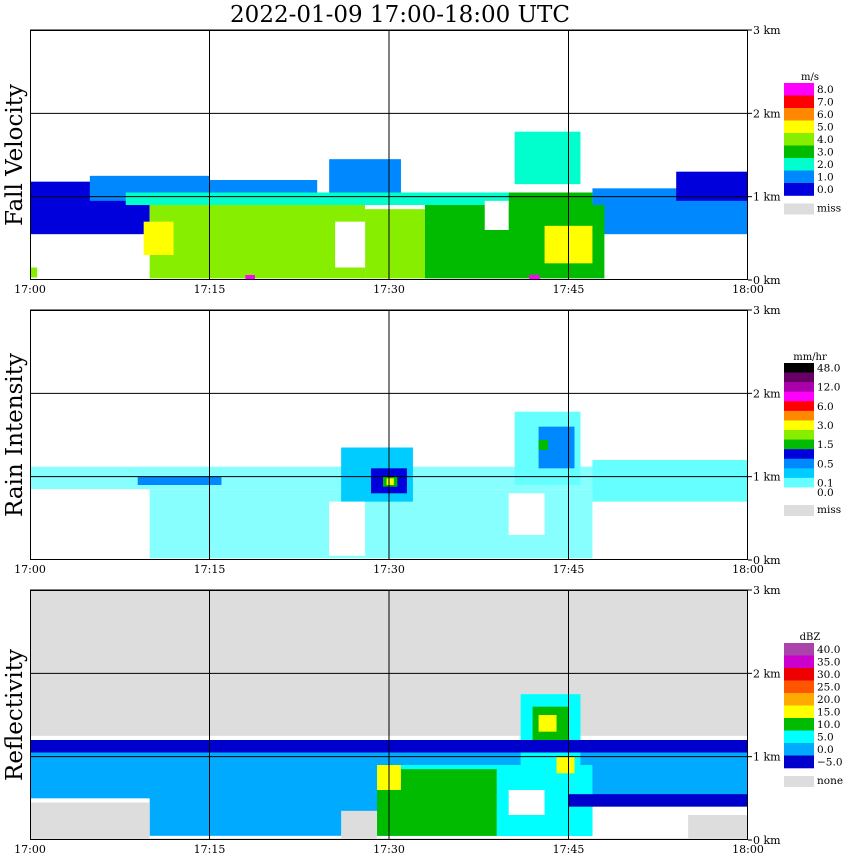 The height and width of the screenshot is (868, 850). Describe the element at coordinates (825, 115) in the screenshot. I see `fall-velocity-legend-label: 6.0` at that location.